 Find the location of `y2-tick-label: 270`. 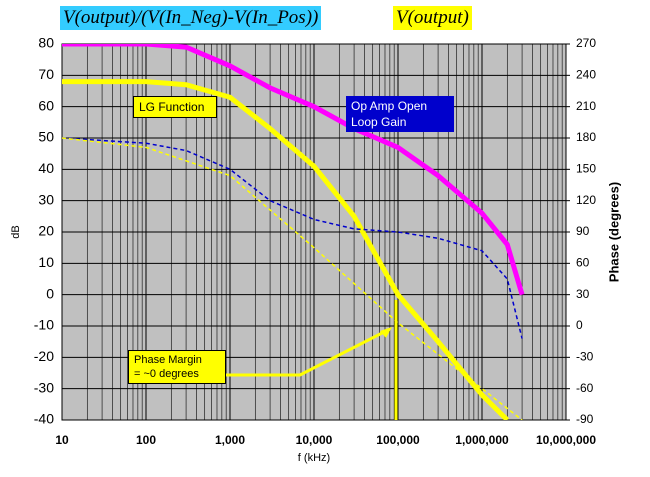

y2-tick-label: 270 is located at coordinates (586, 43).